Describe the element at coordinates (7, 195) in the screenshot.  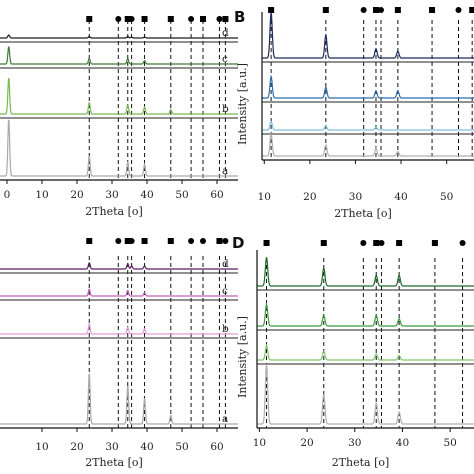
I see `x-tick-label: 0` at that location.